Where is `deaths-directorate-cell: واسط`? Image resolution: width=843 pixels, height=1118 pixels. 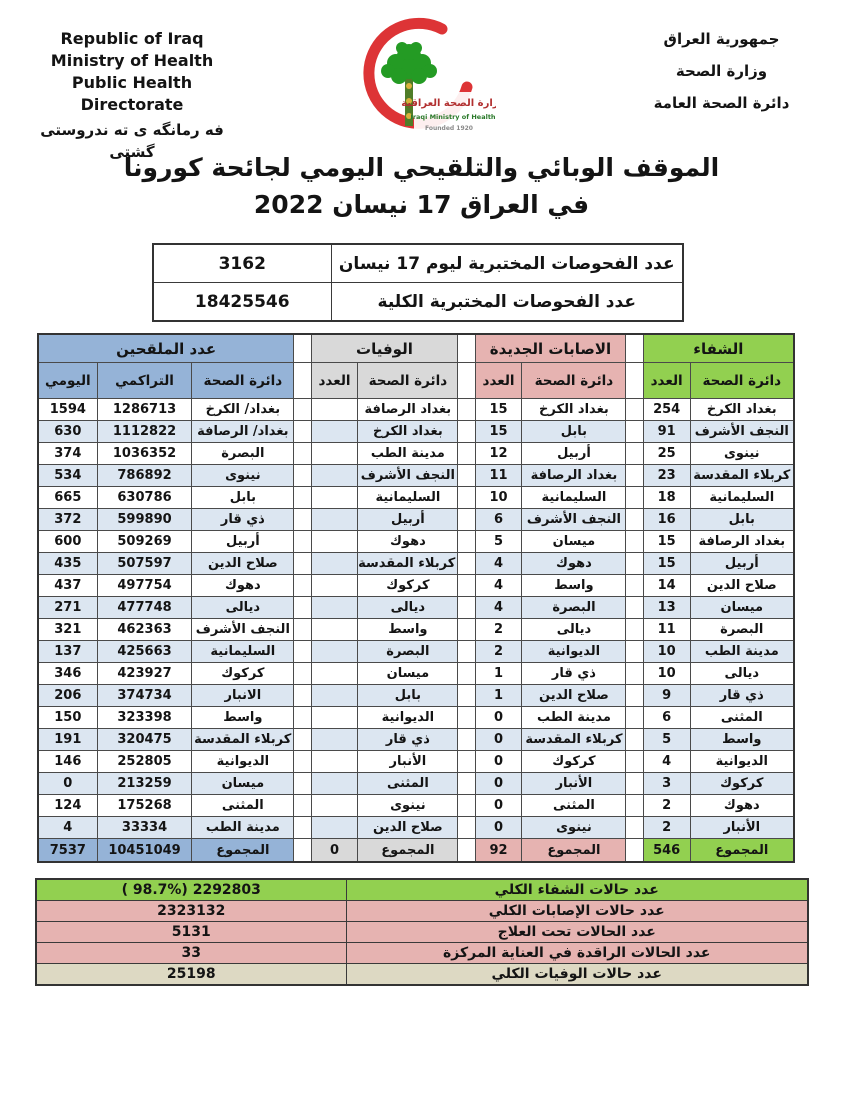 deaths-directorate-cell: واسط is located at coordinates (408, 629).